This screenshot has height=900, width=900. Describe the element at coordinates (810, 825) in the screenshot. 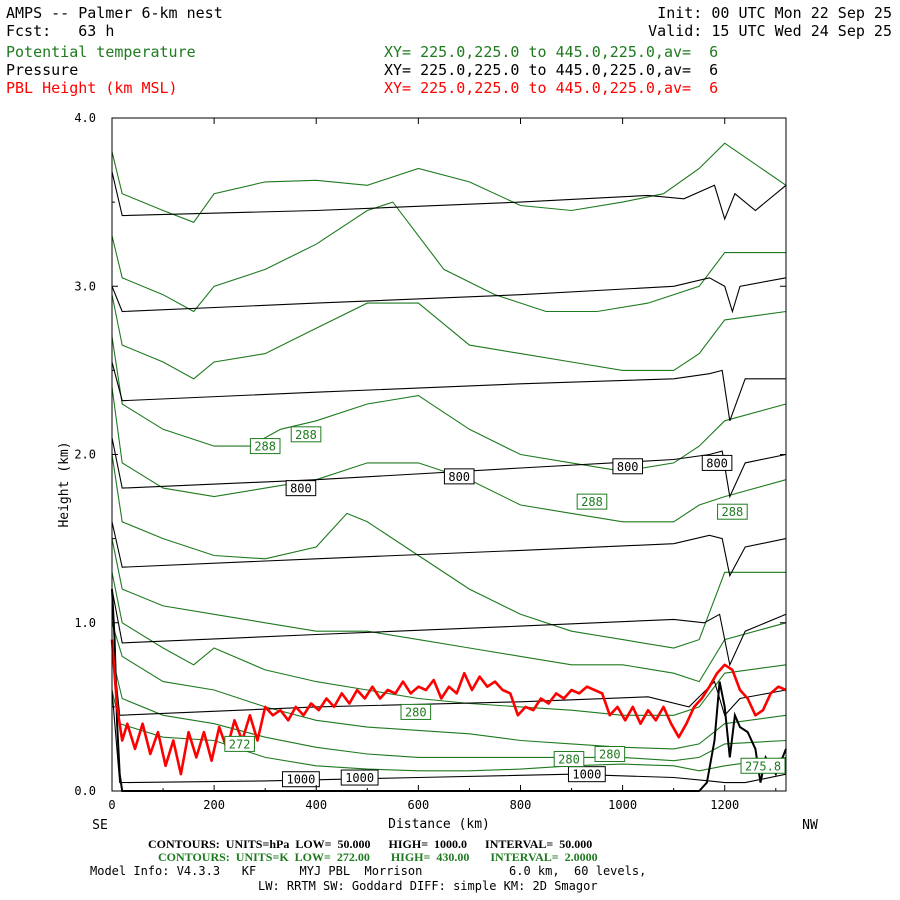

I see `right-end-label: NW` at that location.